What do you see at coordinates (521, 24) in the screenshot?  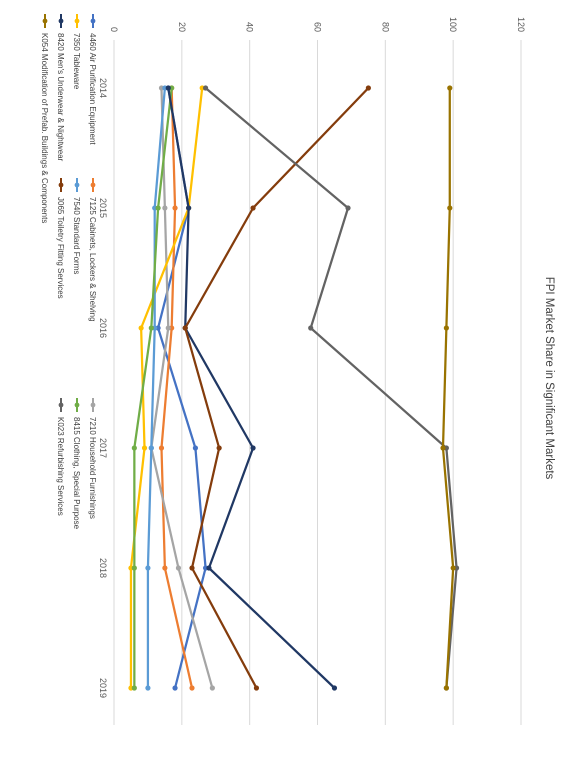 I see `y-tick-label: 120` at bounding box center [521, 24].